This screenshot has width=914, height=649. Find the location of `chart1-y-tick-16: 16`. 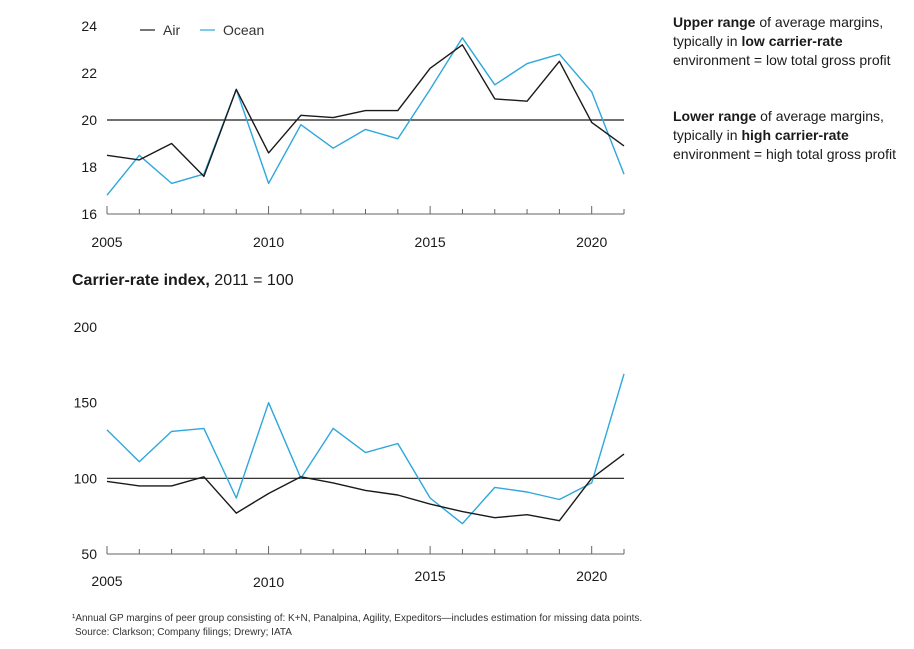

chart1-y-tick-16: 16 is located at coordinates (89, 214).